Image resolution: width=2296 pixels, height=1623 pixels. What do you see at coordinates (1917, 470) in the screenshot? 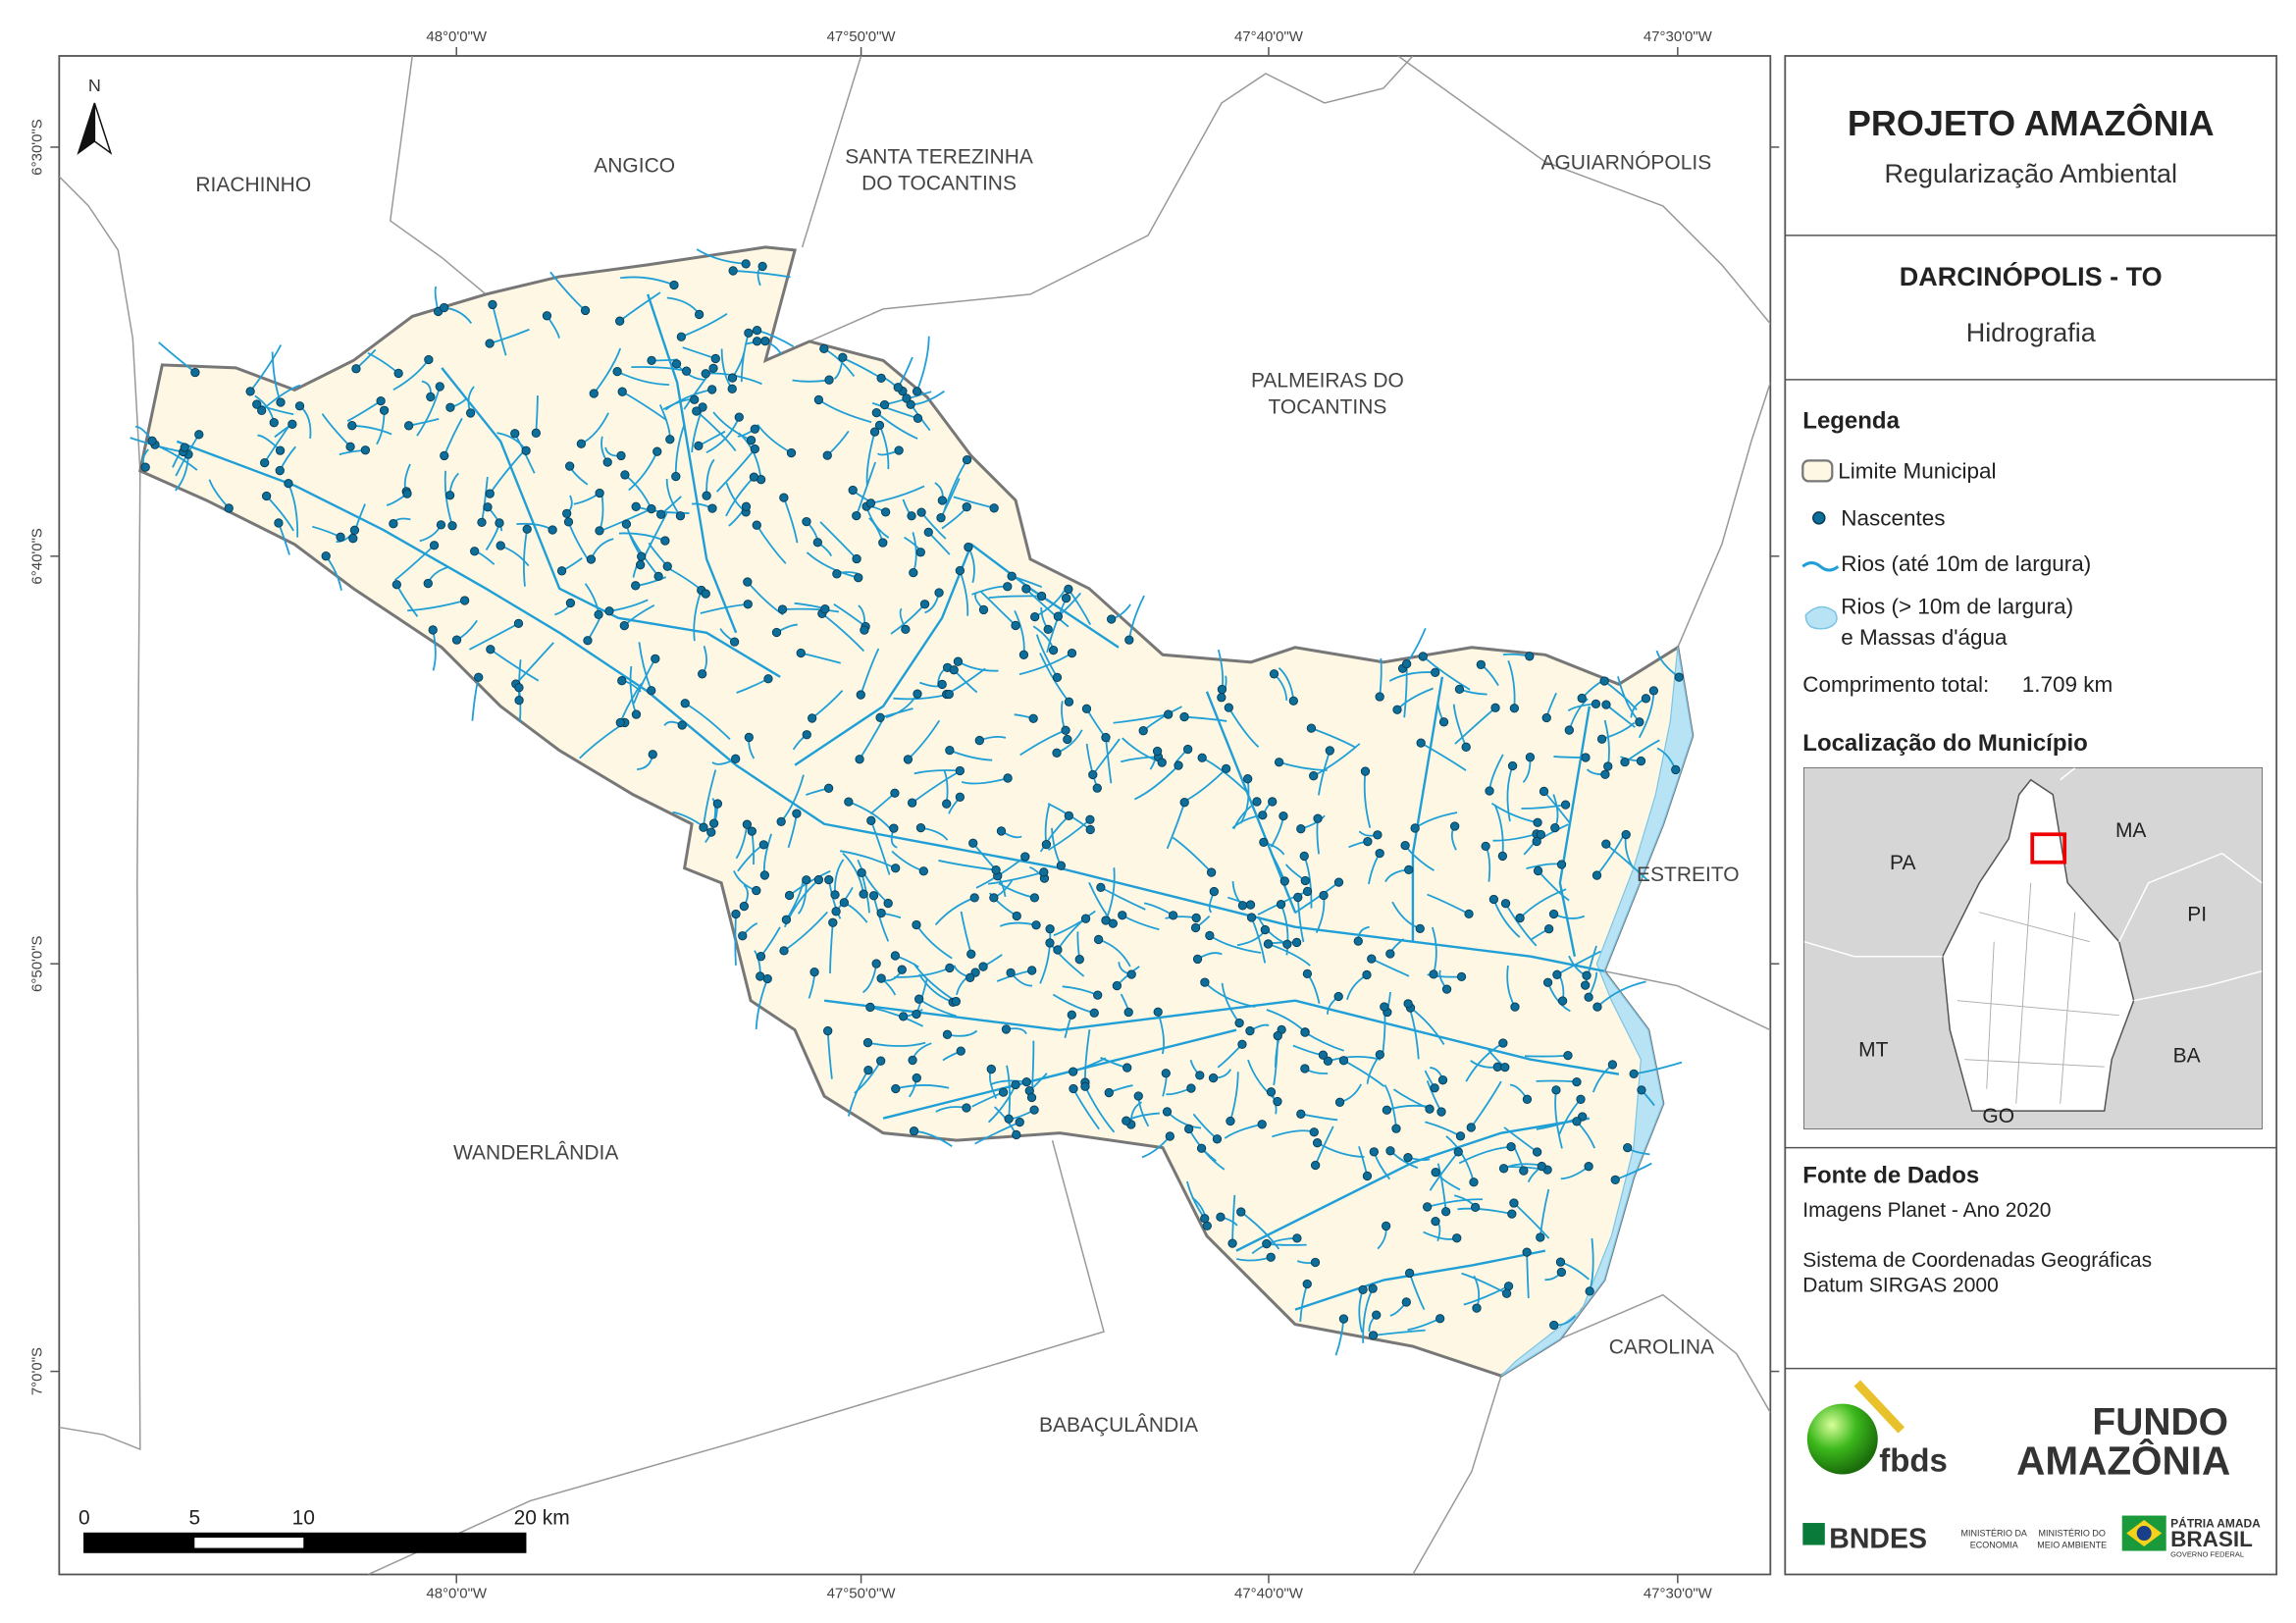
I see `legend-item: Limite Municipal` at bounding box center [1917, 470].